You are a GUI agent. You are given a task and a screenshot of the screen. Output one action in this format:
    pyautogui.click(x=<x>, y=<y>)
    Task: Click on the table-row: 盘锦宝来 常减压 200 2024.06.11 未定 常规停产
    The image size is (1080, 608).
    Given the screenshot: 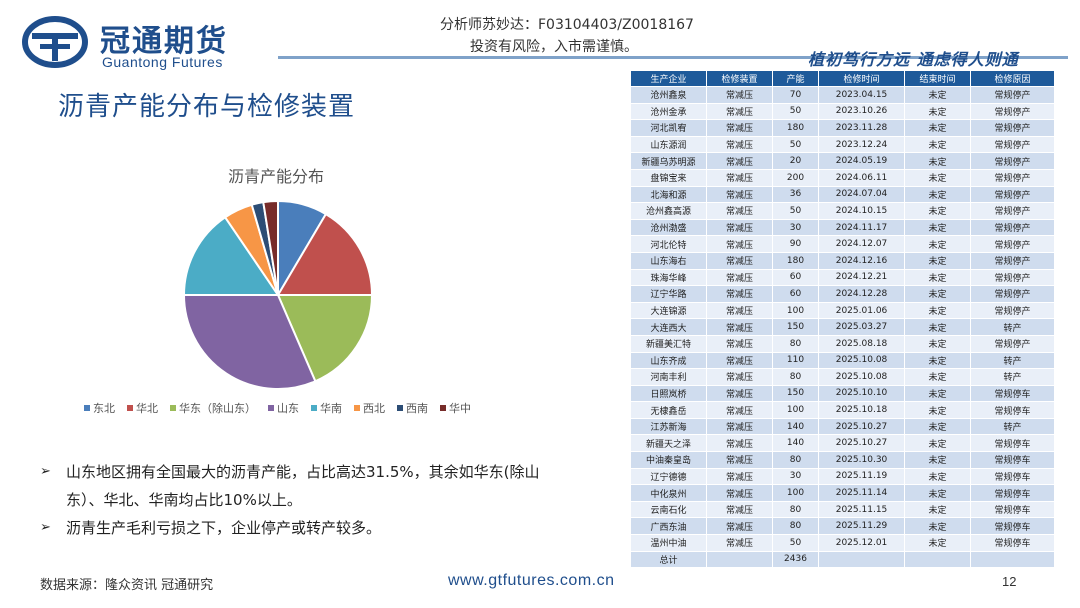 What is the action you would take?
    pyautogui.click(x=842, y=177)
    